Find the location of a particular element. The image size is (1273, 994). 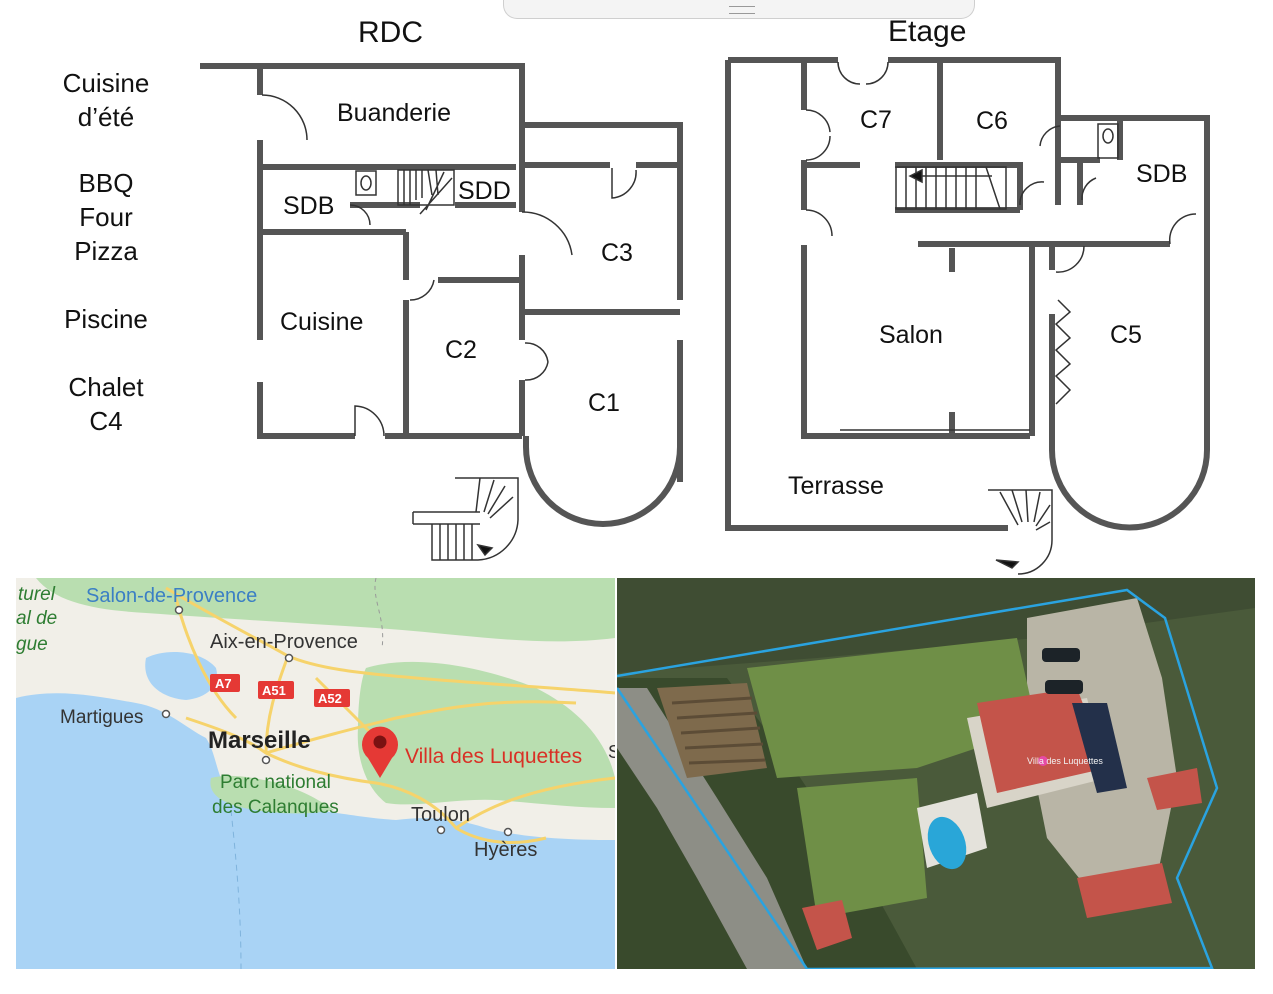

legend-text: Pizza is located at coordinates (106, 251).